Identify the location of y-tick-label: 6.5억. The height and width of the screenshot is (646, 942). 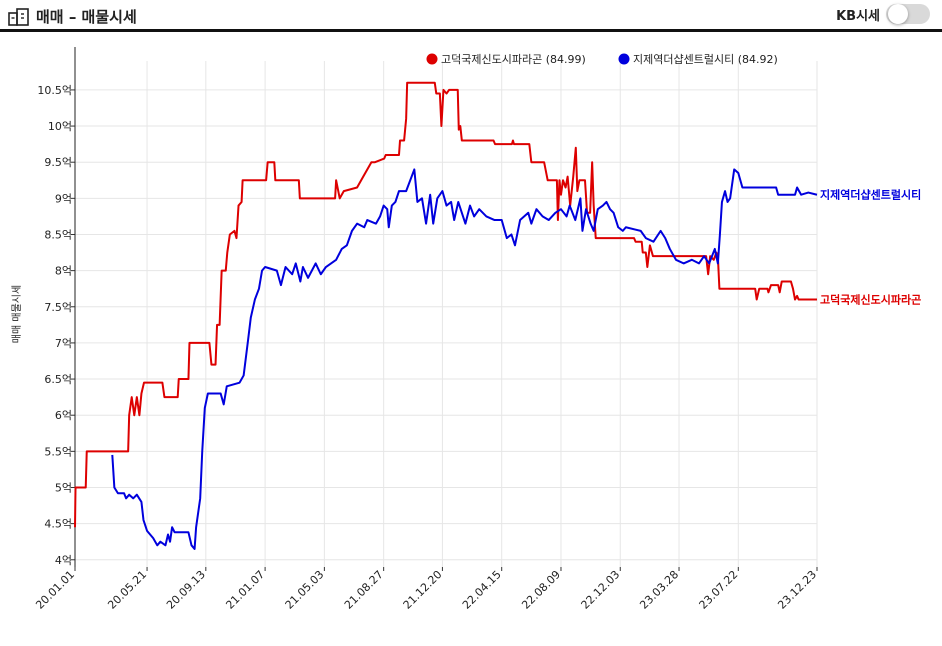
(58, 379).